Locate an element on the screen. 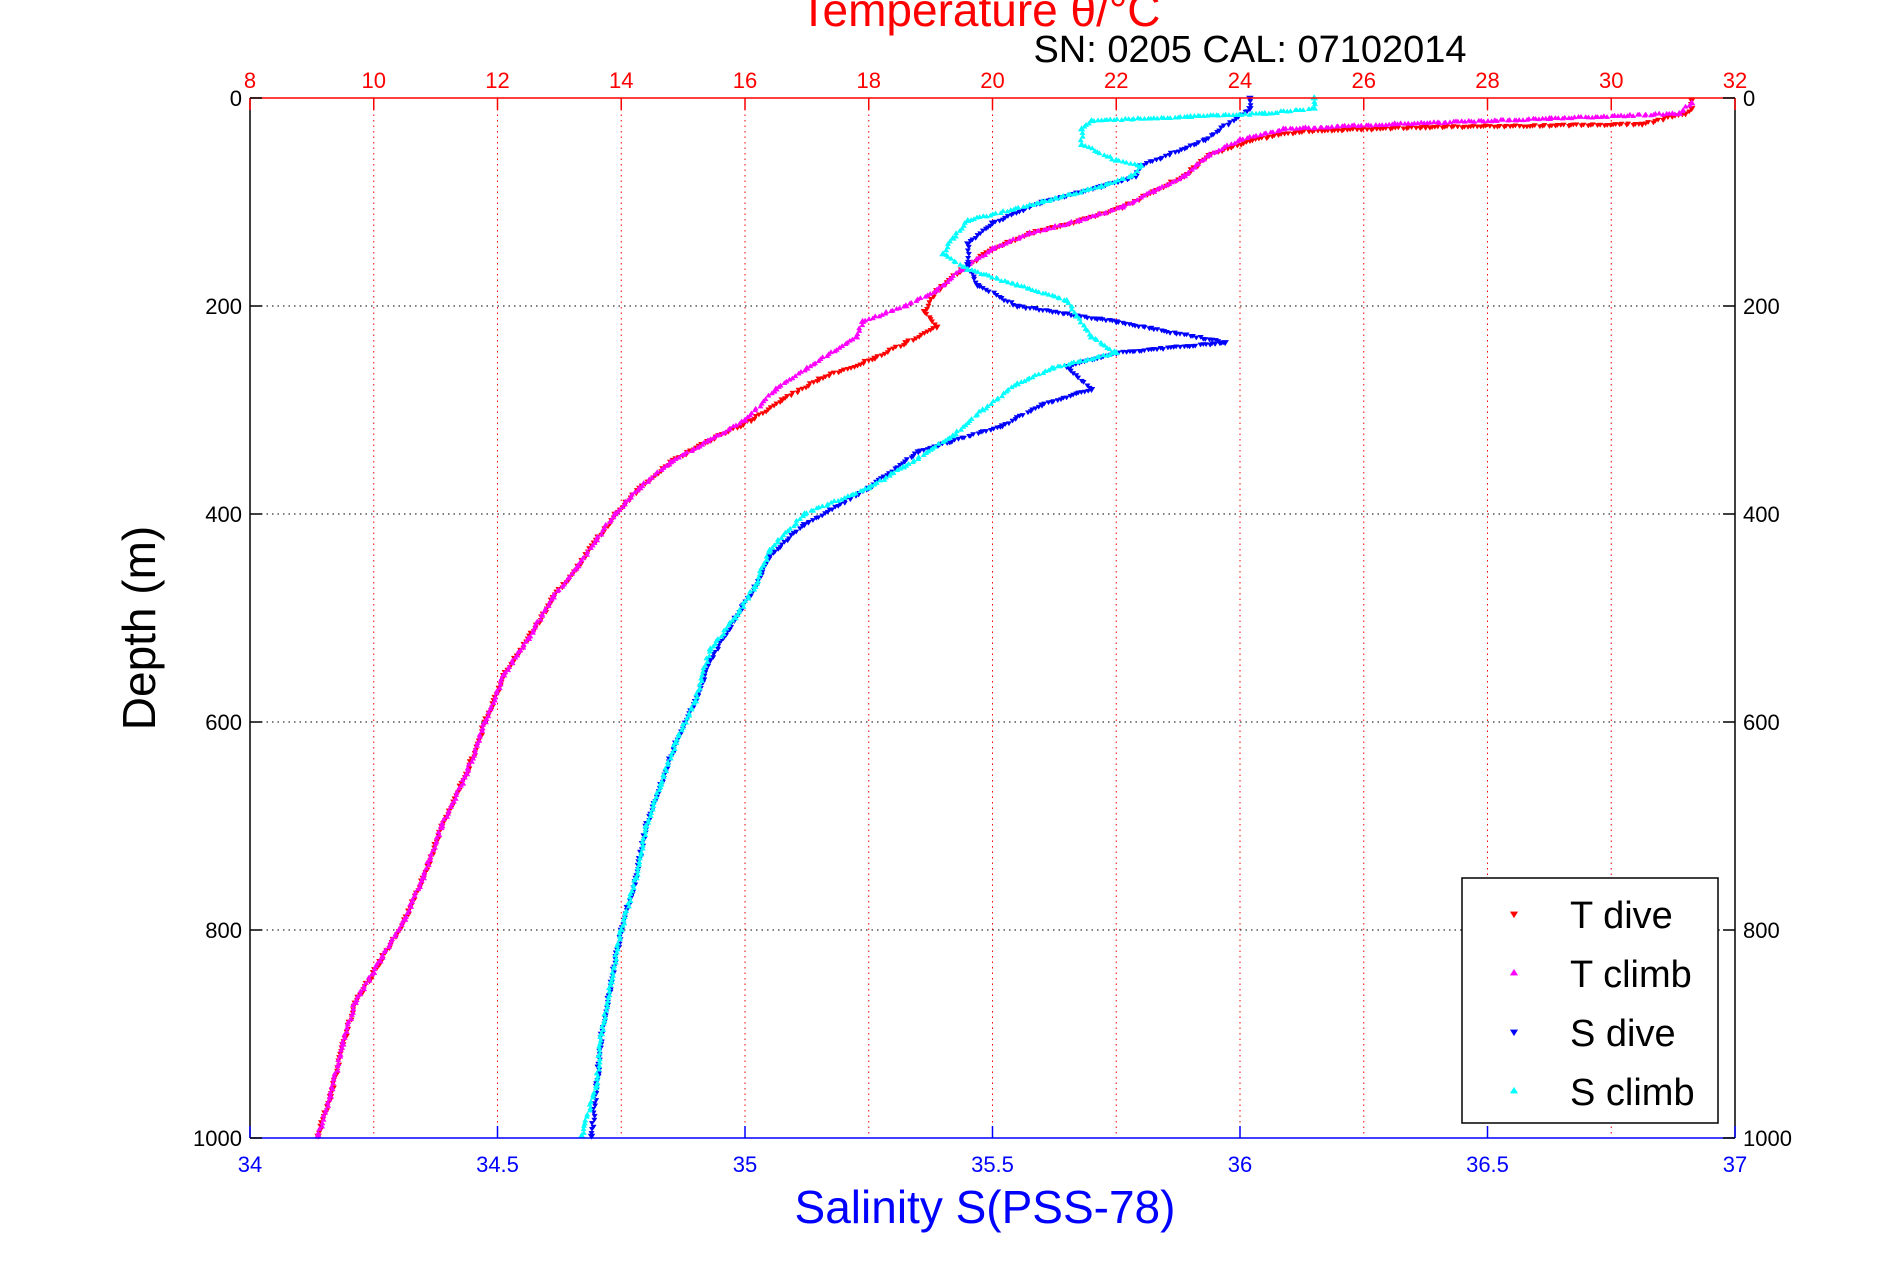 The width and height of the screenshot is (1891, 1262). chart-subtitle: SN: 0205 CAL: 07102014 is located at coordinates (1249, 50).